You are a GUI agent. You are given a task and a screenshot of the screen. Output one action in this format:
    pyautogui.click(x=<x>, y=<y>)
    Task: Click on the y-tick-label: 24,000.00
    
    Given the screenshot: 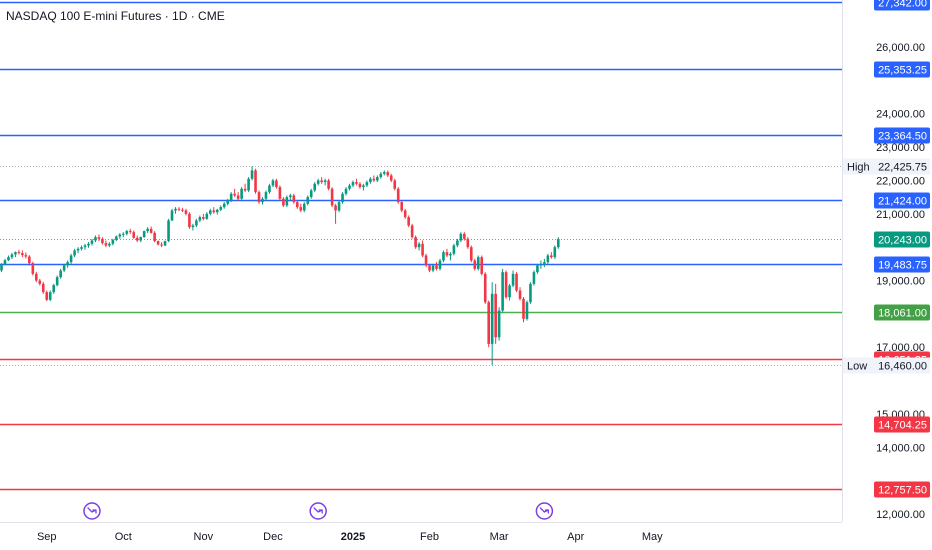 What is the action you would take?
    pyautogui.click(x=900, y=115)
    